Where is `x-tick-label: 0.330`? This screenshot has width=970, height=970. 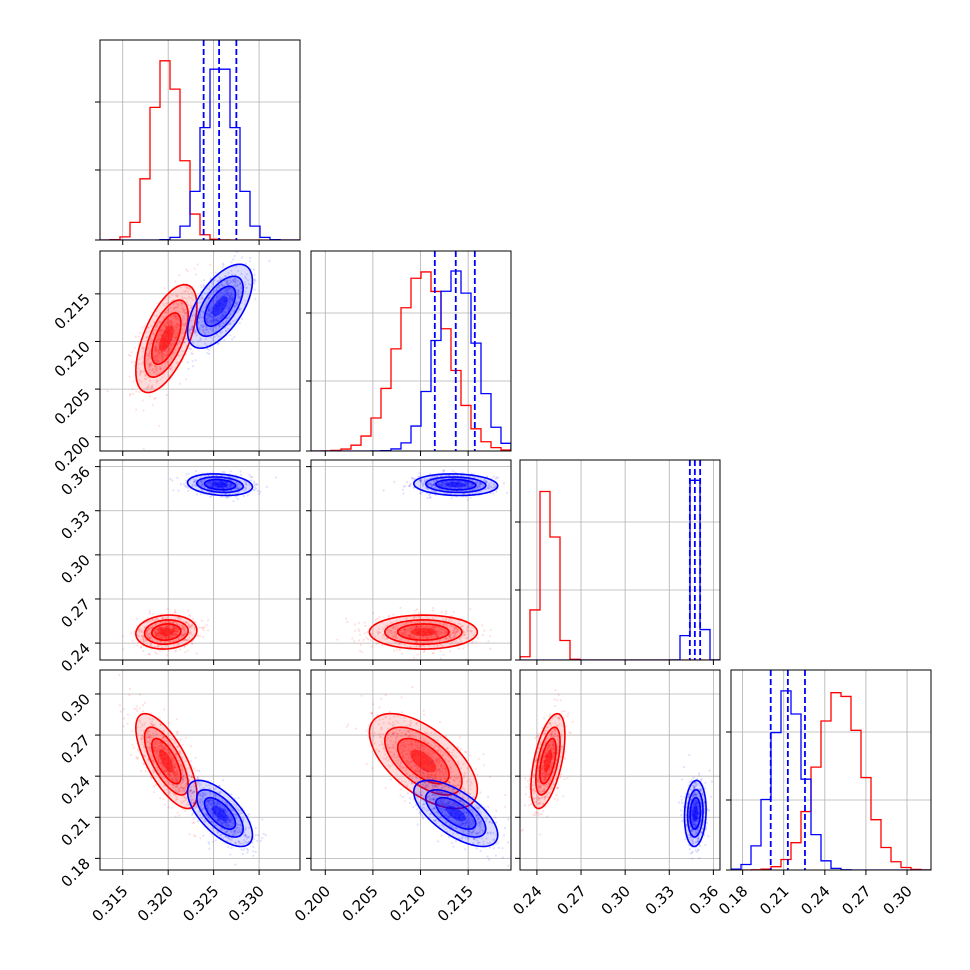 x-tick-label: 0.330 is located at coordinates (246, 903).